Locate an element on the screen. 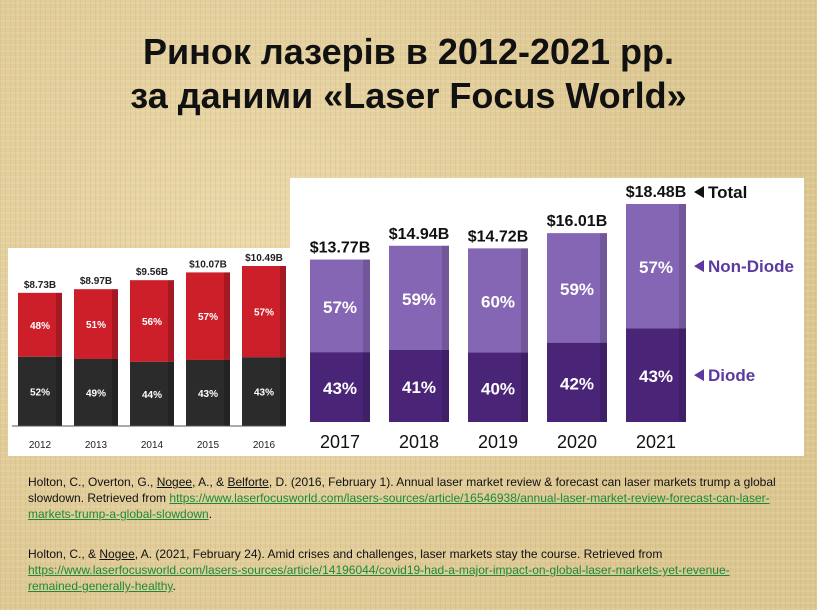 The image size is (817, 610). x-tick-2020: 2020 is located at coordinates (577, 442).